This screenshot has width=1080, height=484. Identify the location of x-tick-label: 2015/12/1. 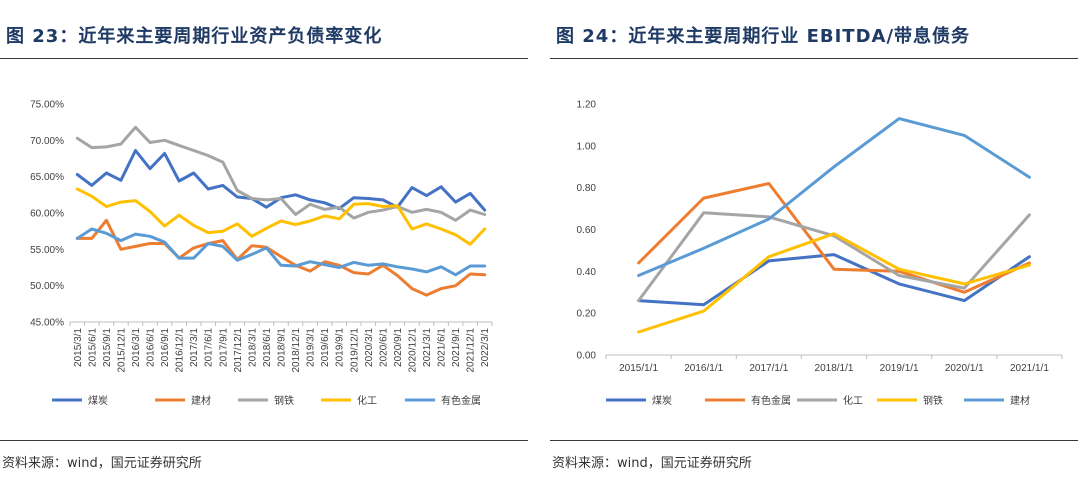
(121, 350).